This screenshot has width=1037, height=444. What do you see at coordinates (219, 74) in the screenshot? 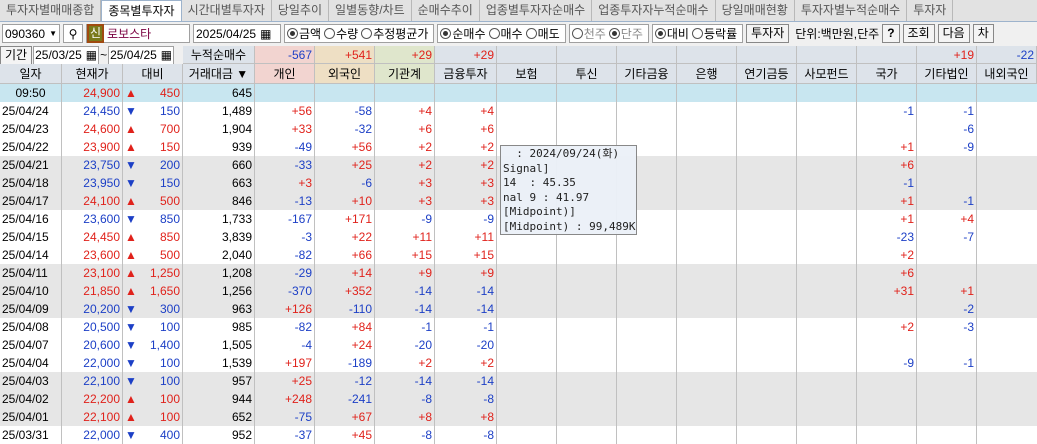
I see `column-header: 거래대금 ▼` at bounding box center [219, 74].